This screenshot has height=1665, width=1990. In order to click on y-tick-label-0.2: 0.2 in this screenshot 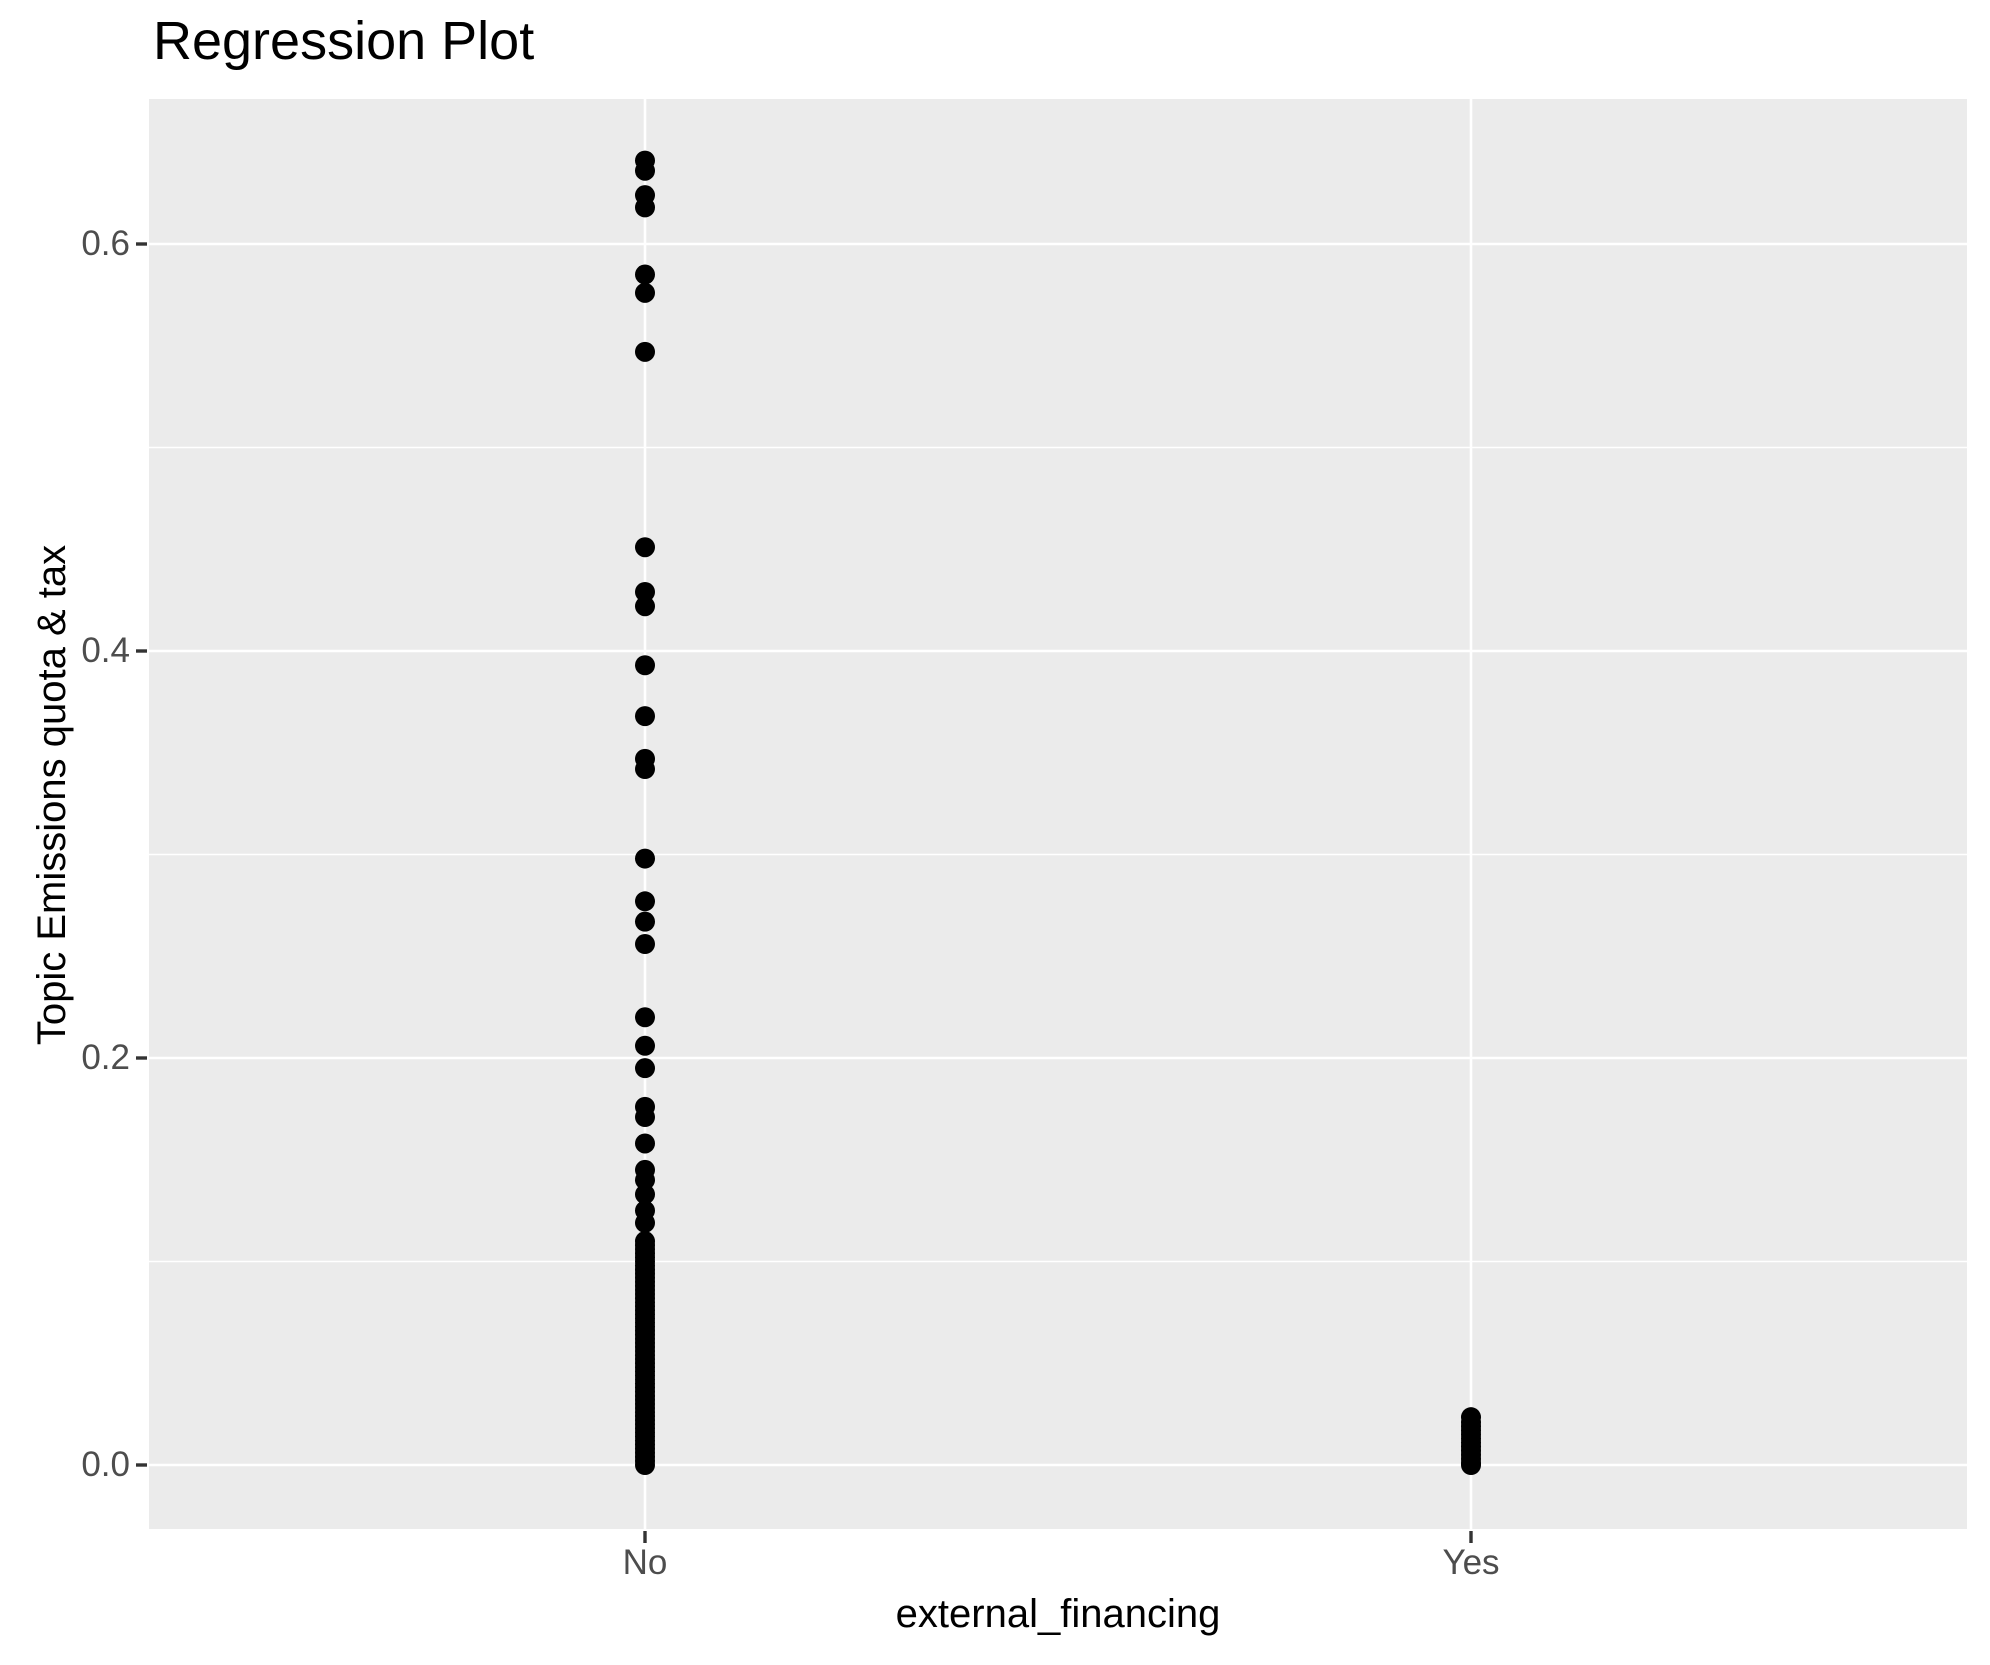, I will do `click(105, 1057)`.